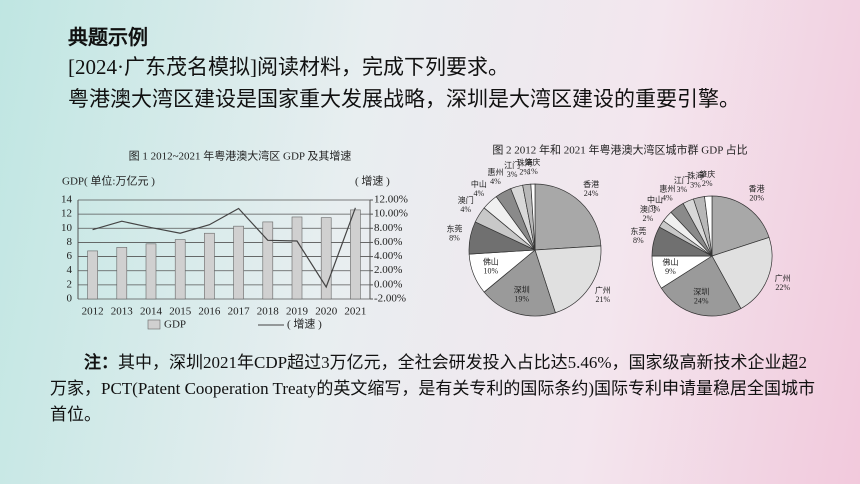  What do you see at coordinates (66, 214) in the screenshot?
I see `y-tick-label: 12` at bounding box center [66, 214].